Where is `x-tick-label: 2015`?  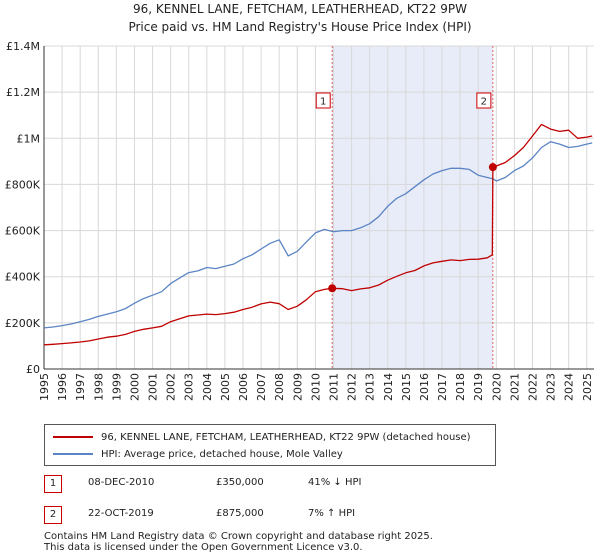
x-tick-label: 2015 is located at coordinates (406, 387).